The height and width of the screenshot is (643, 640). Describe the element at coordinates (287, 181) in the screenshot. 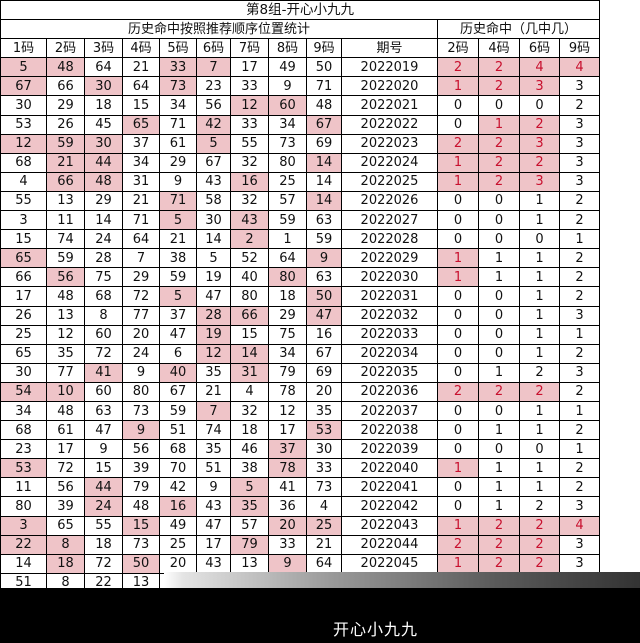

I see `code-cell: 25` at that location.